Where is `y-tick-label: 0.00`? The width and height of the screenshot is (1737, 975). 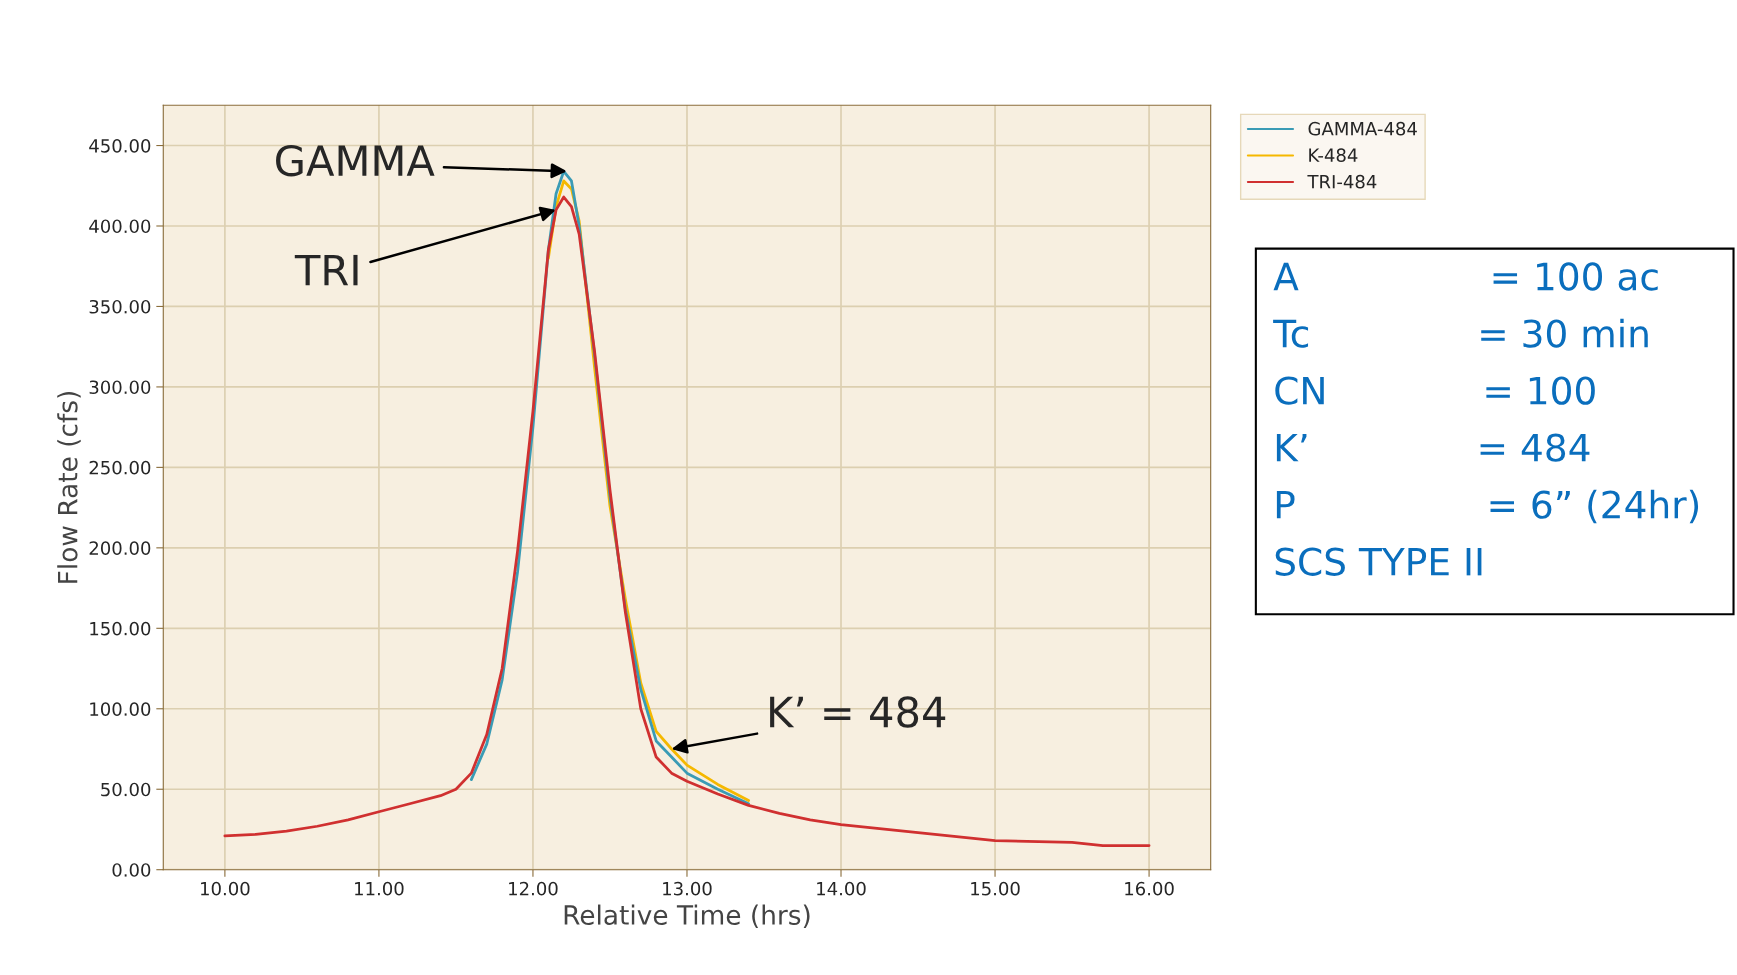
y-tick-label: 0.00 is located at coordinates (131, 870).